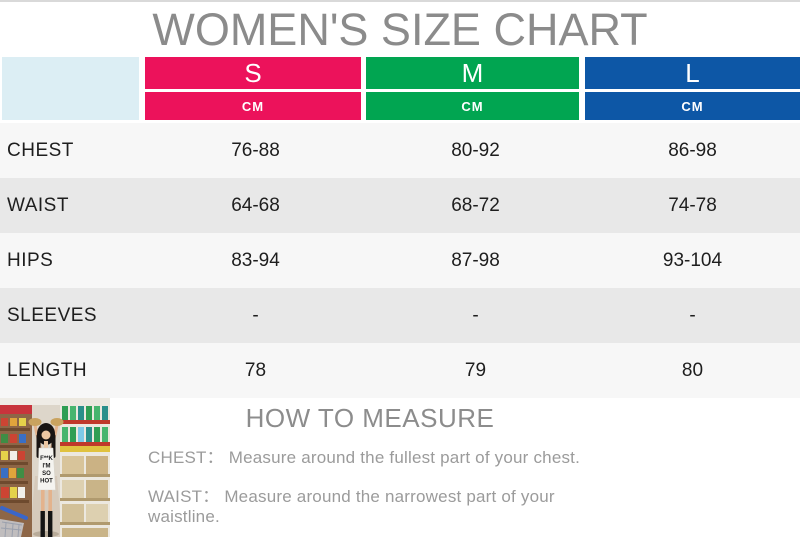 The height and width of the screenshot is (538, 800). I want to click on cell-chest-m: 80-92, so click(475, 150).